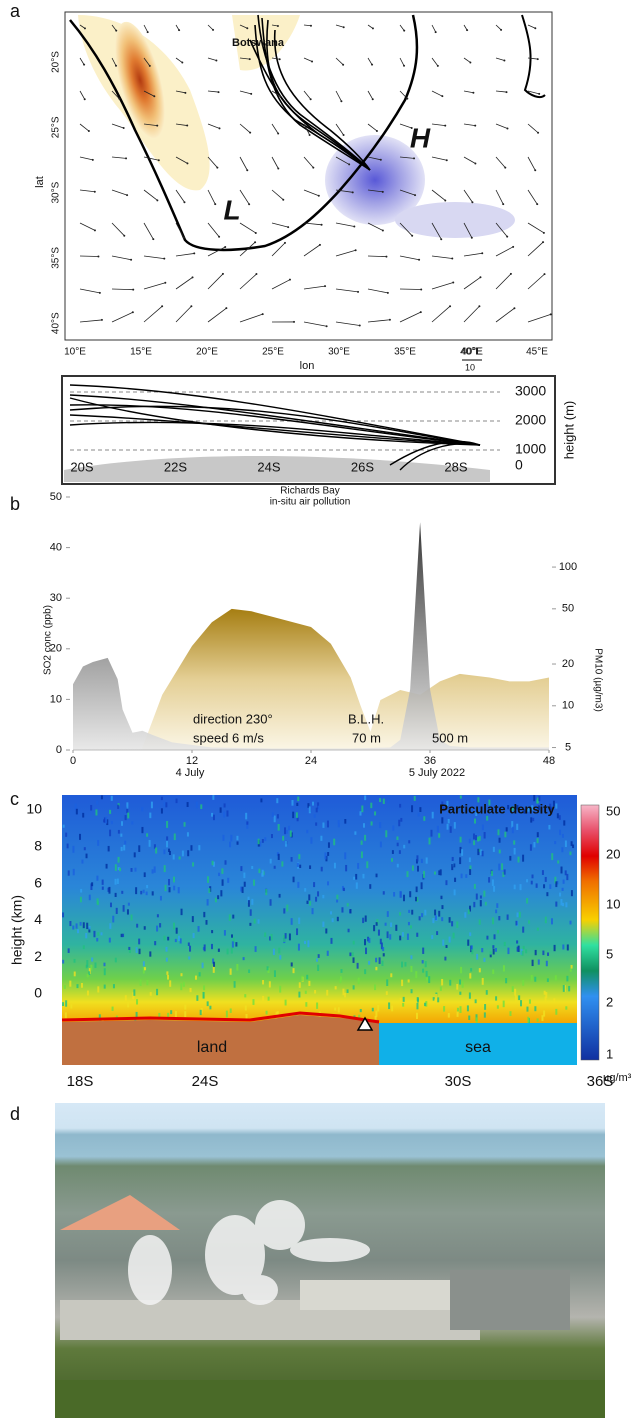 The width and height of the screenshot is (643, 1418). Describe the element at coordinates (190, 773) in the screenshot. I see `date-label: 4 July` at that location.